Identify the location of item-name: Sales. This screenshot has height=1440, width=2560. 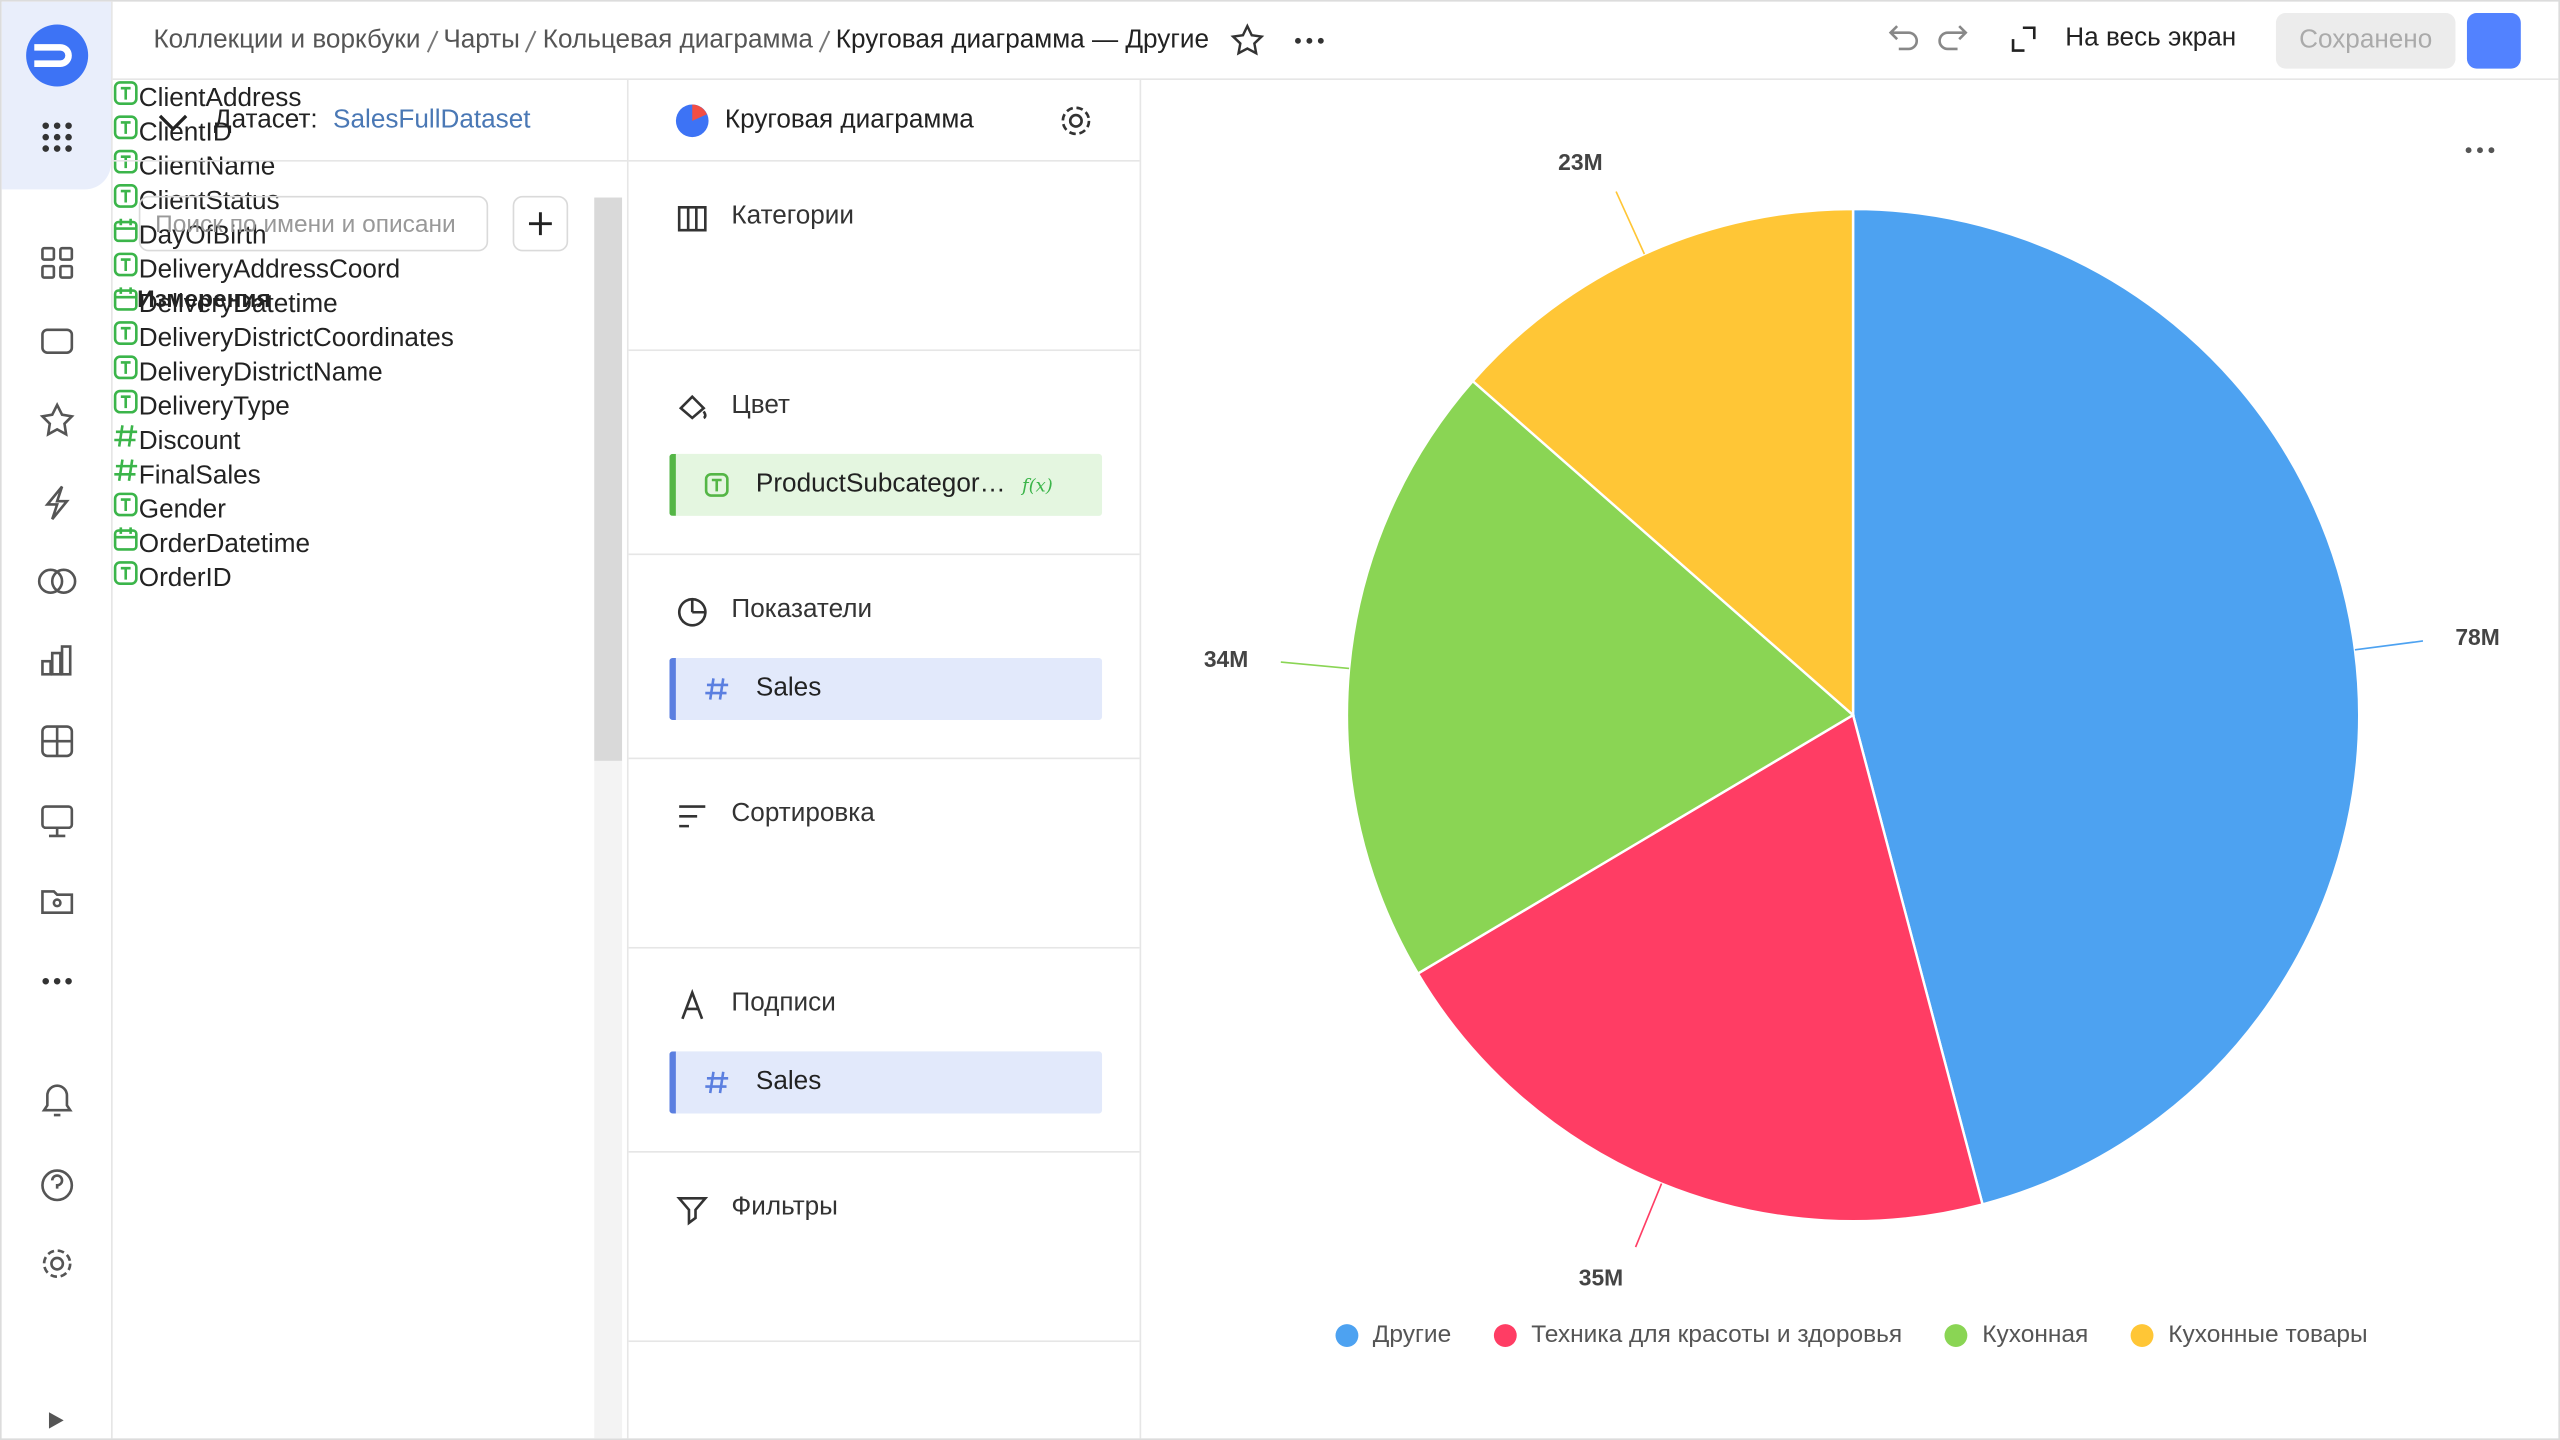
(788, 1081).